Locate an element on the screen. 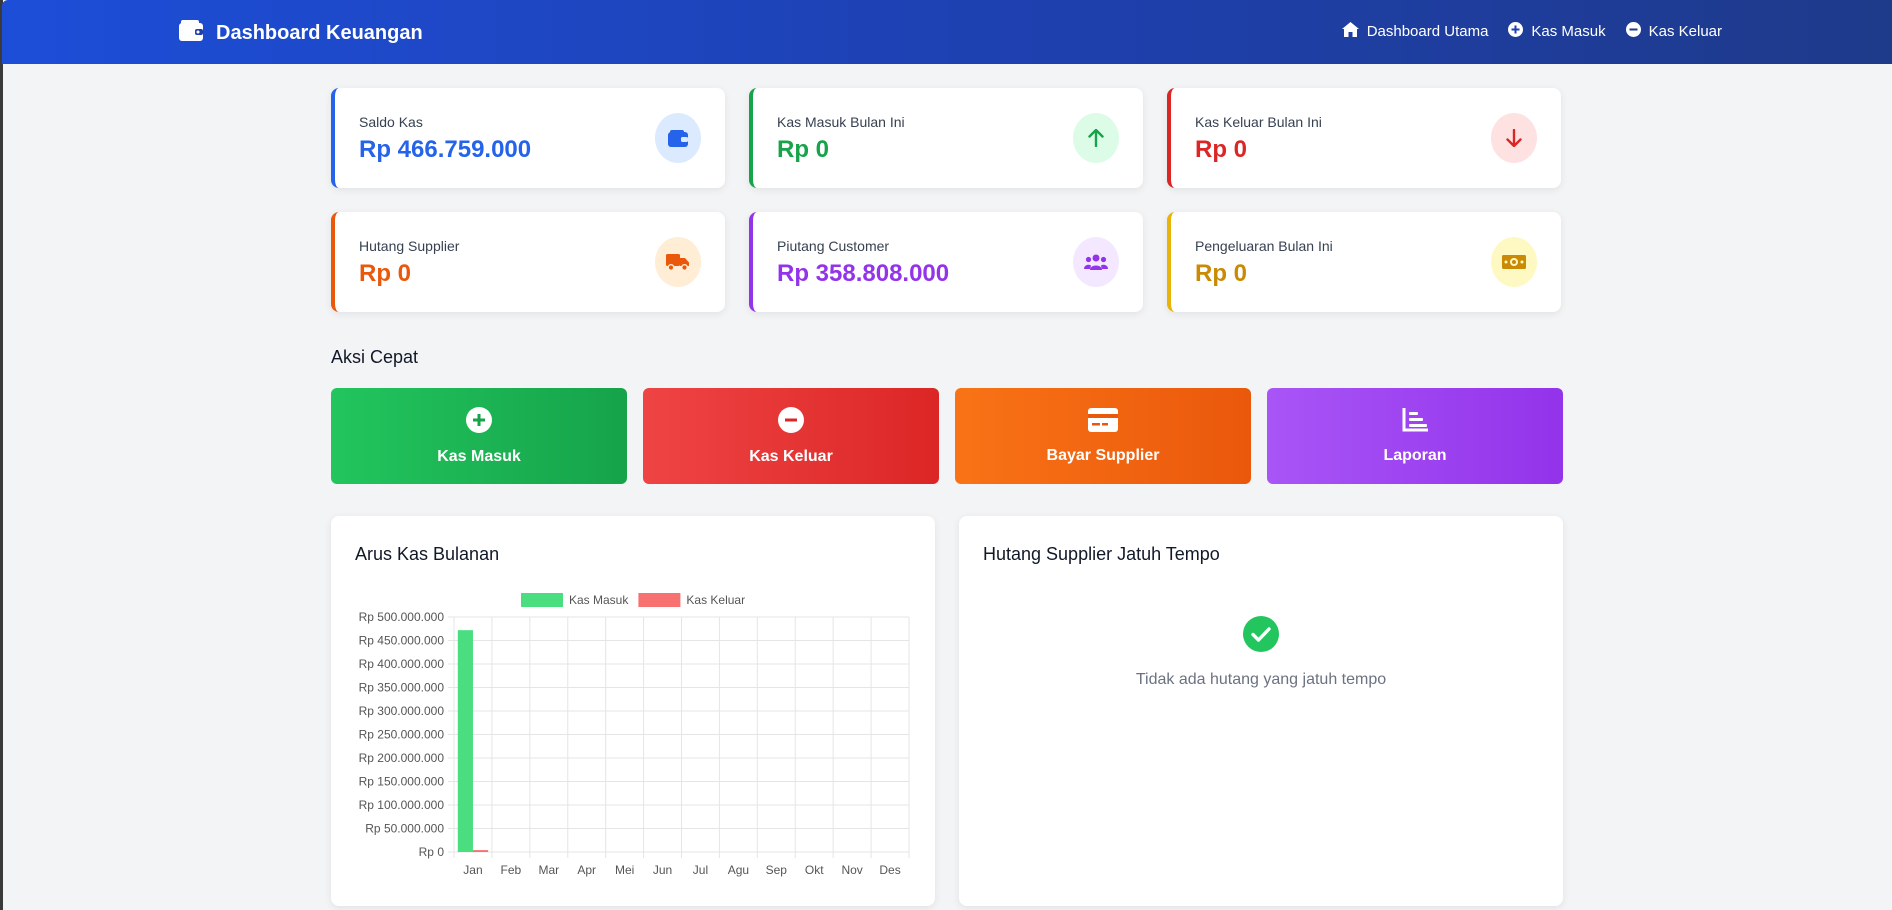  home-icon is located at coordinates (1350, 31).